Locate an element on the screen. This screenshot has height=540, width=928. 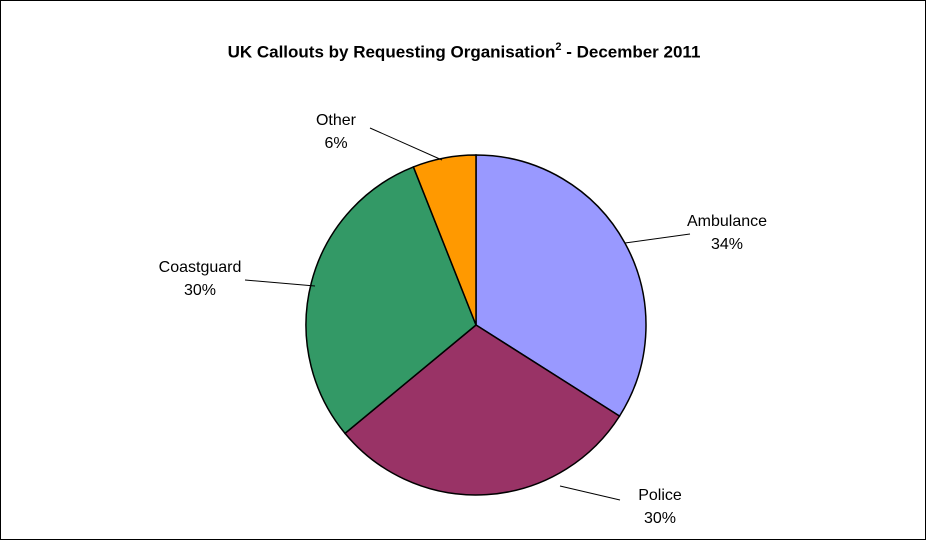
chart-title-superscript: 2 is located at coordinates (558, 47).